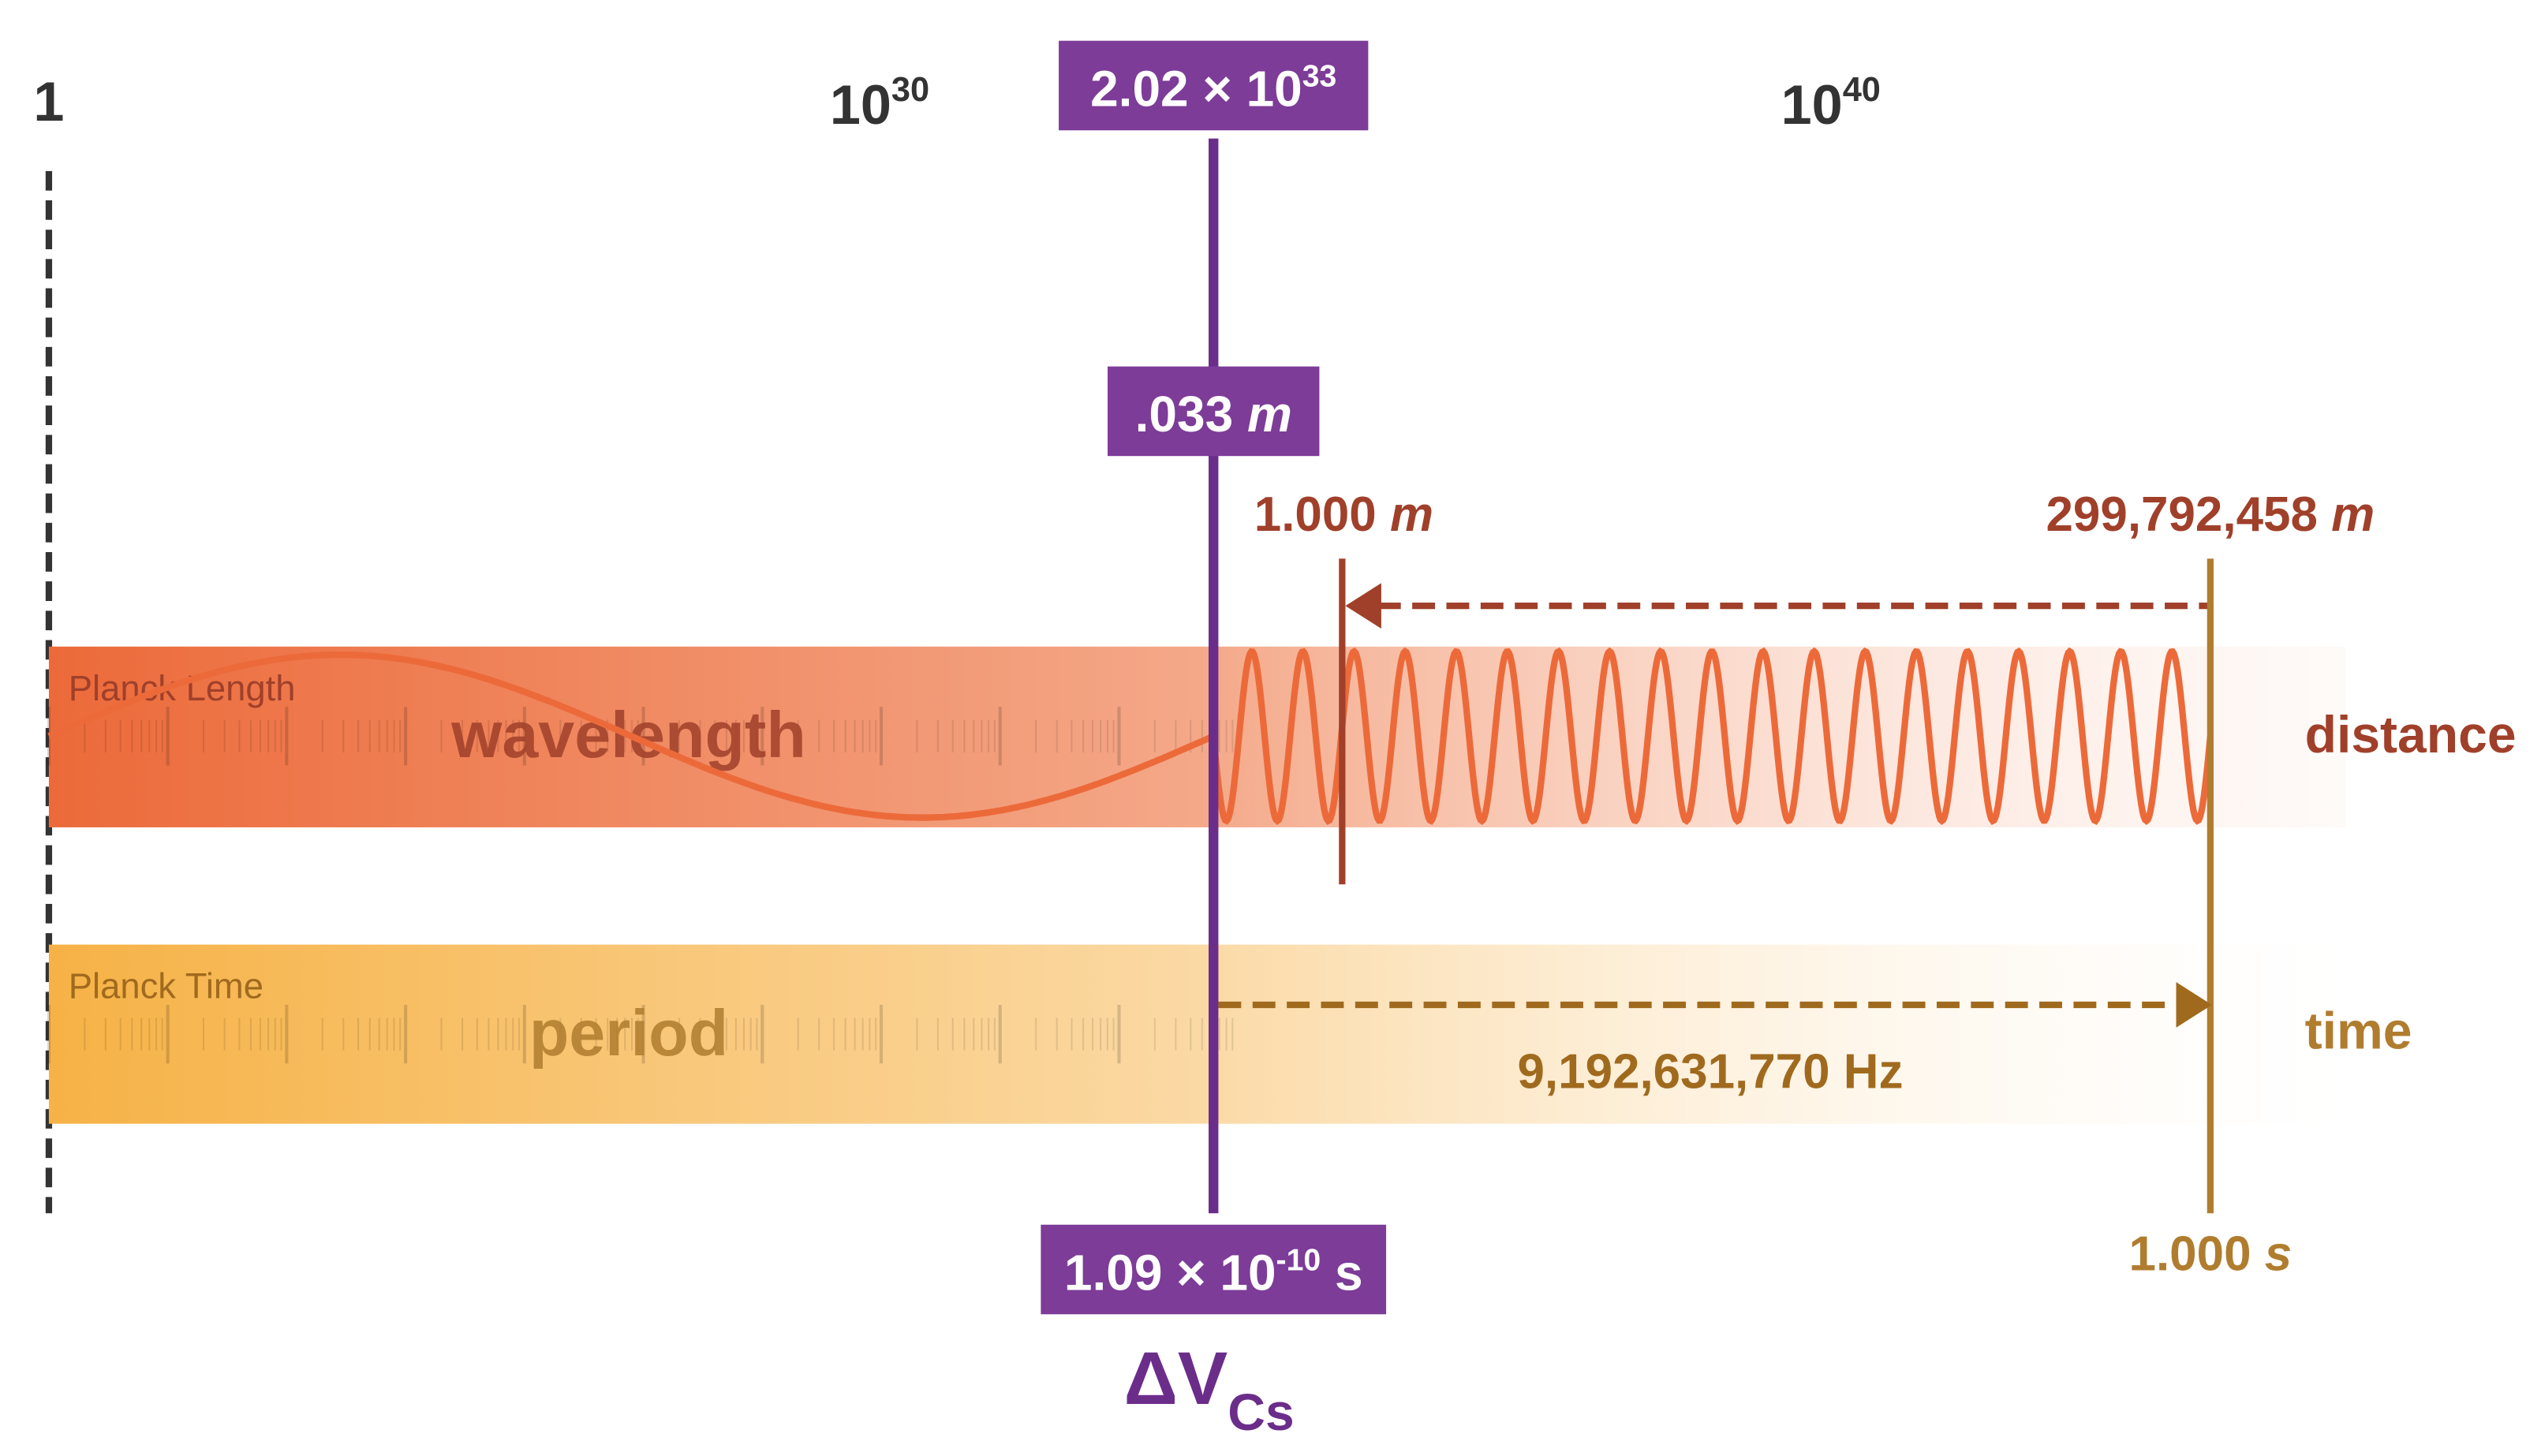 The height and width of the screenshot is (1456, 2541). Describe the element at coordinates (49, 101) in the screenshot. I see `origin-label: 1` at that location.